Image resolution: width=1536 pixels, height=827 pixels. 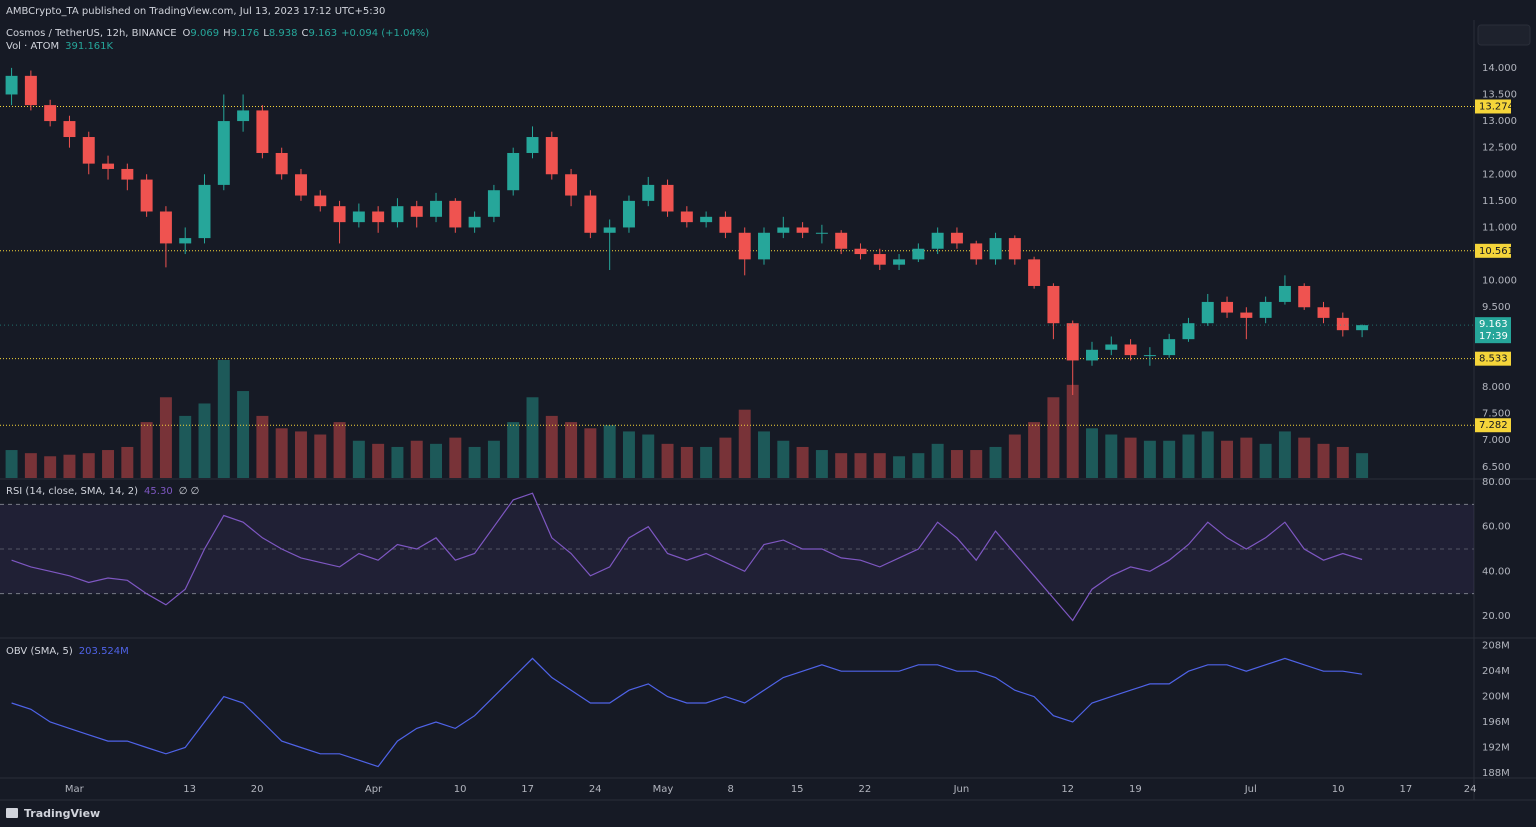 What do you see at coordinates (797, 789) in the screenshot?
I see `x-tick-label: 15` at bounding box center [797, 789].